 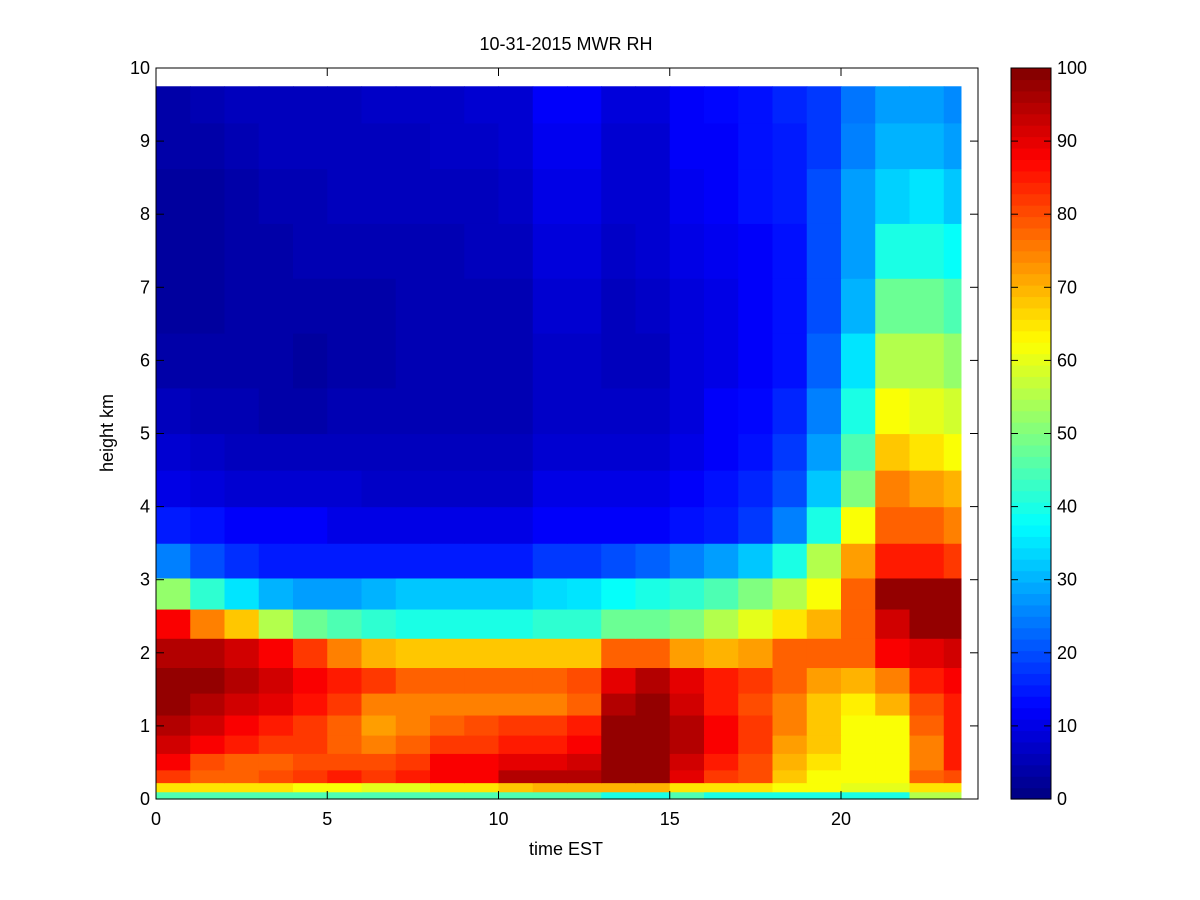 I want to click on y-tick-label: 3, so click(x=145, y=580).